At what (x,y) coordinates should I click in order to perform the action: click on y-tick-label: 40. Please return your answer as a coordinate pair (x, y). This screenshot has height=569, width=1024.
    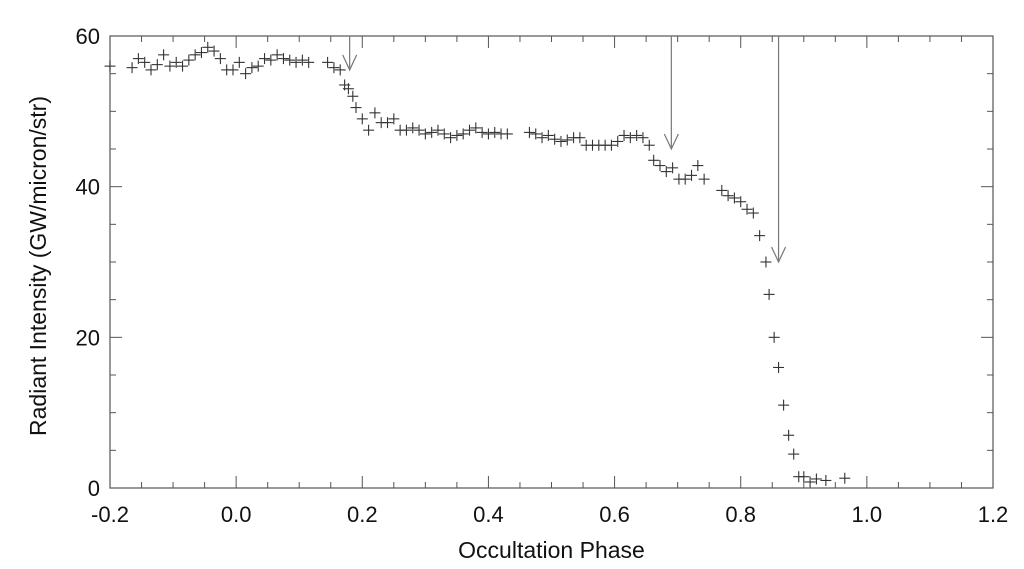
    Looking at the image, I should click on (88, 187).